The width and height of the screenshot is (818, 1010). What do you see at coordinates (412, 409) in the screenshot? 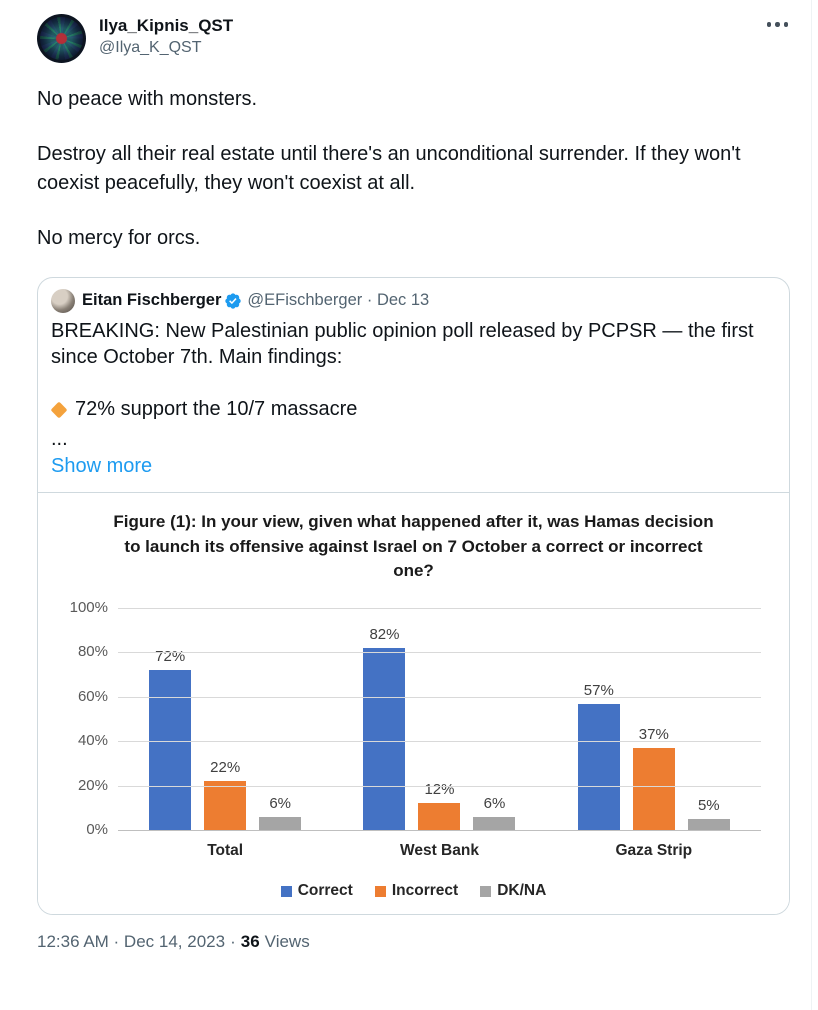
I see `quote-bullet-row: 72% support the 10/7 massacre` at bounding box center [412, 409].